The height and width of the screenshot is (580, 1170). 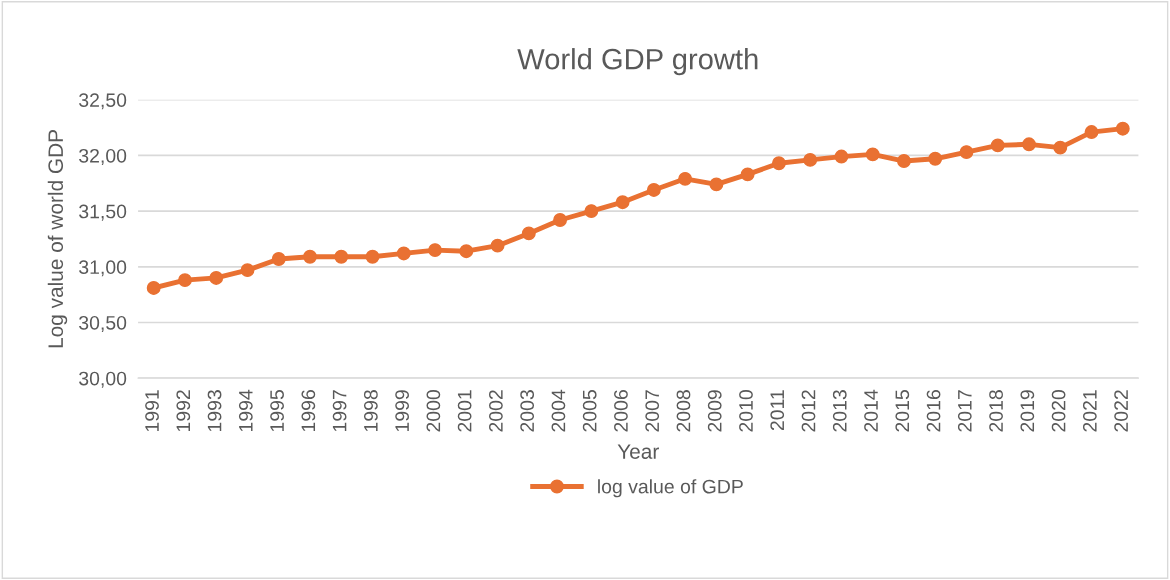 I want to click on x-tick-label: 1991, so click(x=152, y=411).